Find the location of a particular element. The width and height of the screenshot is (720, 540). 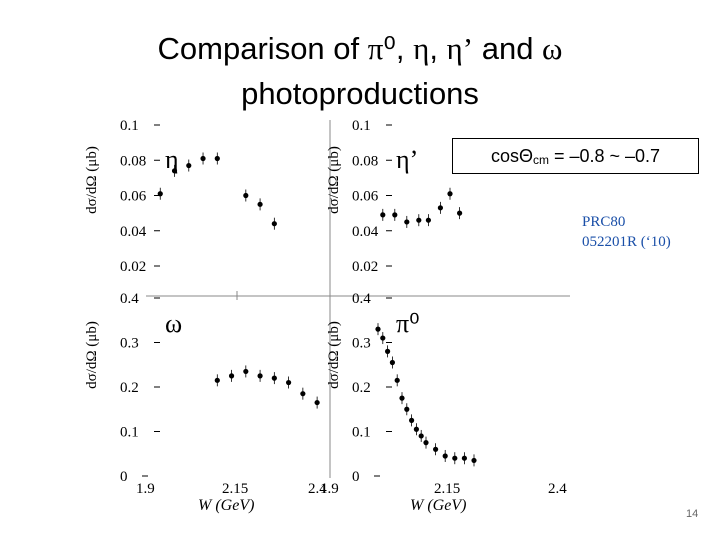

title-omega: ω is located at coordinates (552, 48).